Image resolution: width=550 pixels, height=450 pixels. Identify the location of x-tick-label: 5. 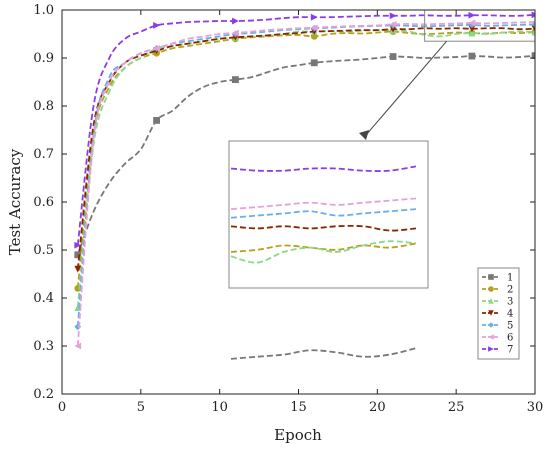
(141, 407).